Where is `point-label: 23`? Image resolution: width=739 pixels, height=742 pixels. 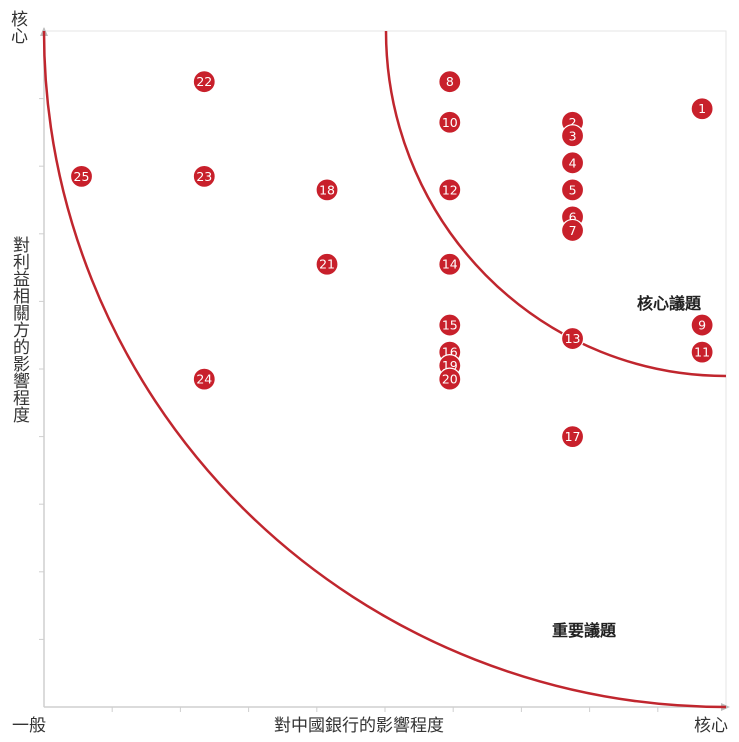
point-label: 23 is located at coordinates (204, 176).